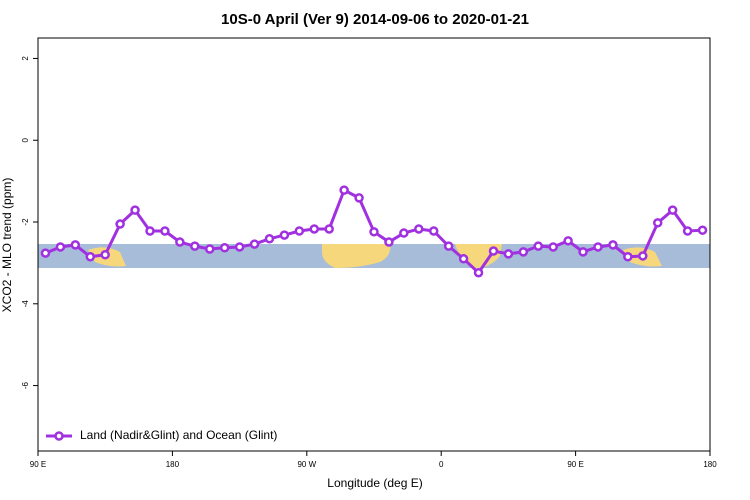 Image resolution: width=750 pixels, height=500 pixels. I want to click on y-tick-label: -6, so click(25, 385).